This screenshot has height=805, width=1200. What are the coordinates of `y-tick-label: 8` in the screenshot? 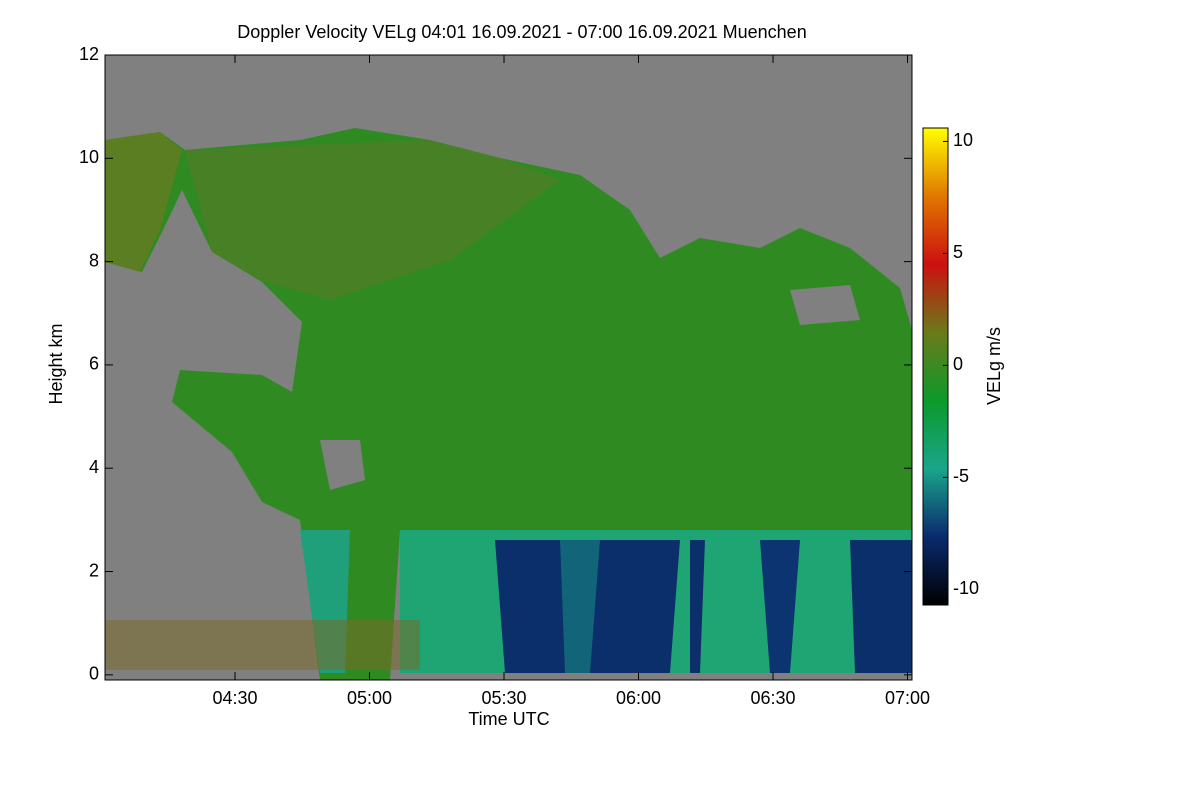 It's located at (94, 260).